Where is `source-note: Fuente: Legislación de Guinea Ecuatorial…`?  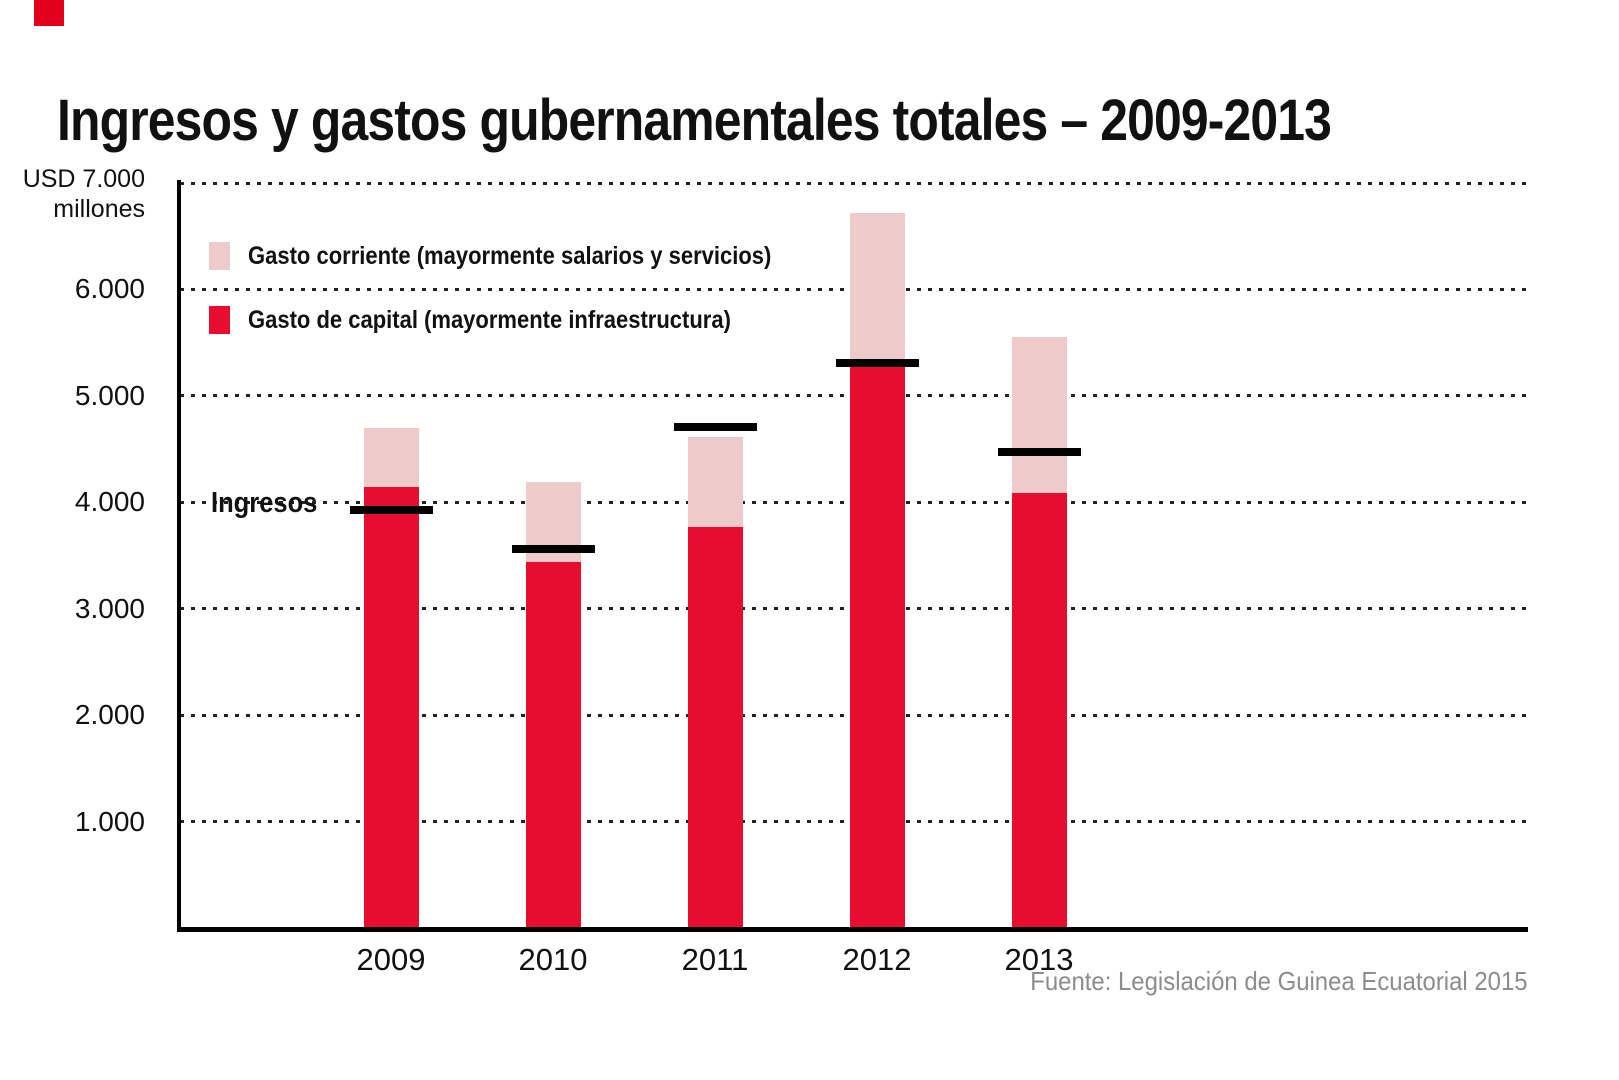 source-note: Fuente: Legislación de Guinea Ecuatorial… is located at coordinates (764, 981).